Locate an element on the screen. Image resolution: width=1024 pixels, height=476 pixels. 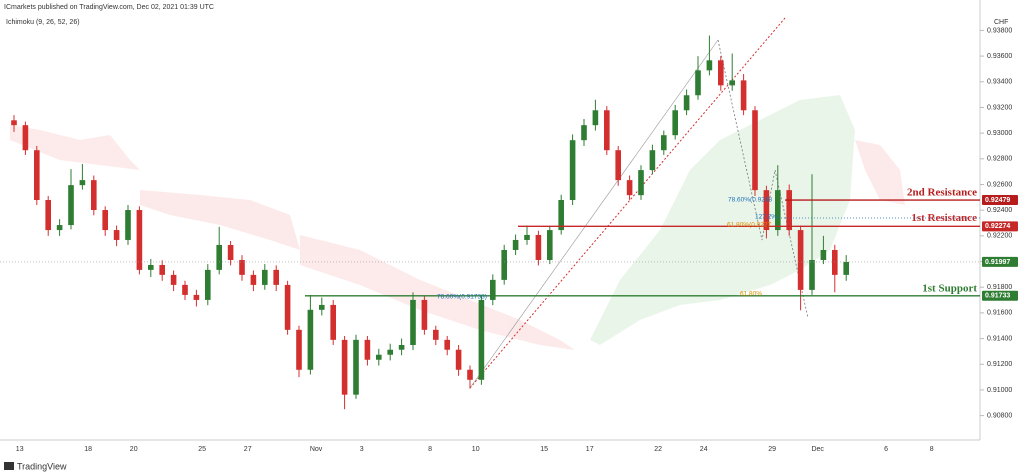
y-tick-label: 0.91400 is located at coordinates (999, 338).